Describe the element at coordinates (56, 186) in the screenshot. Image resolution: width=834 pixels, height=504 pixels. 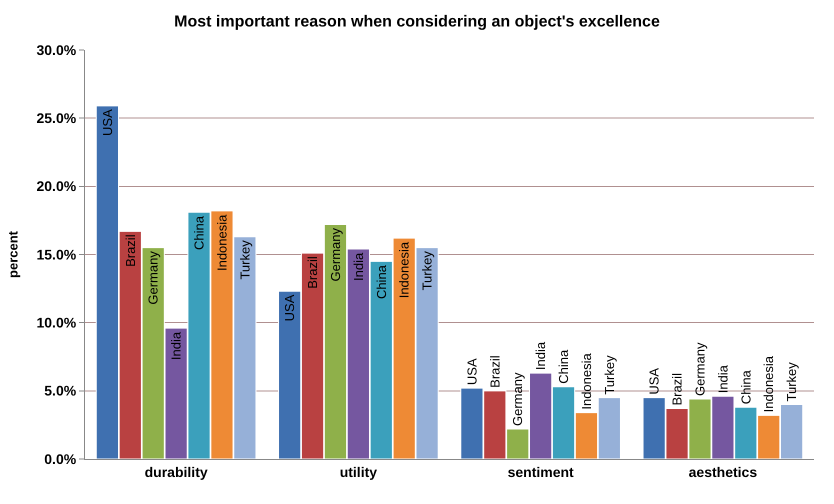
I see `y-tick-label: 20.0%` at that location.